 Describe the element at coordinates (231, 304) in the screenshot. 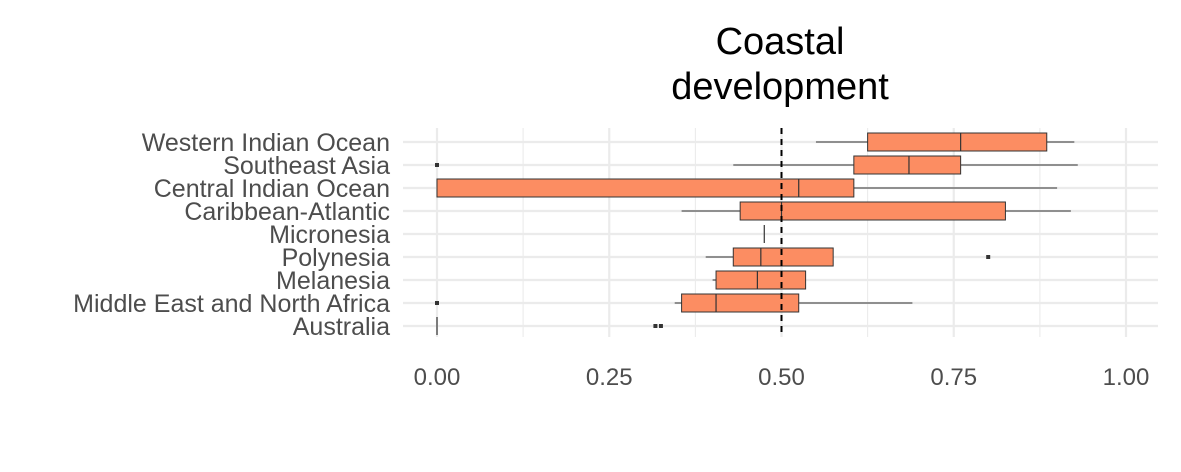

I see `y-tick-label: Middle East and North Africa` at that location.